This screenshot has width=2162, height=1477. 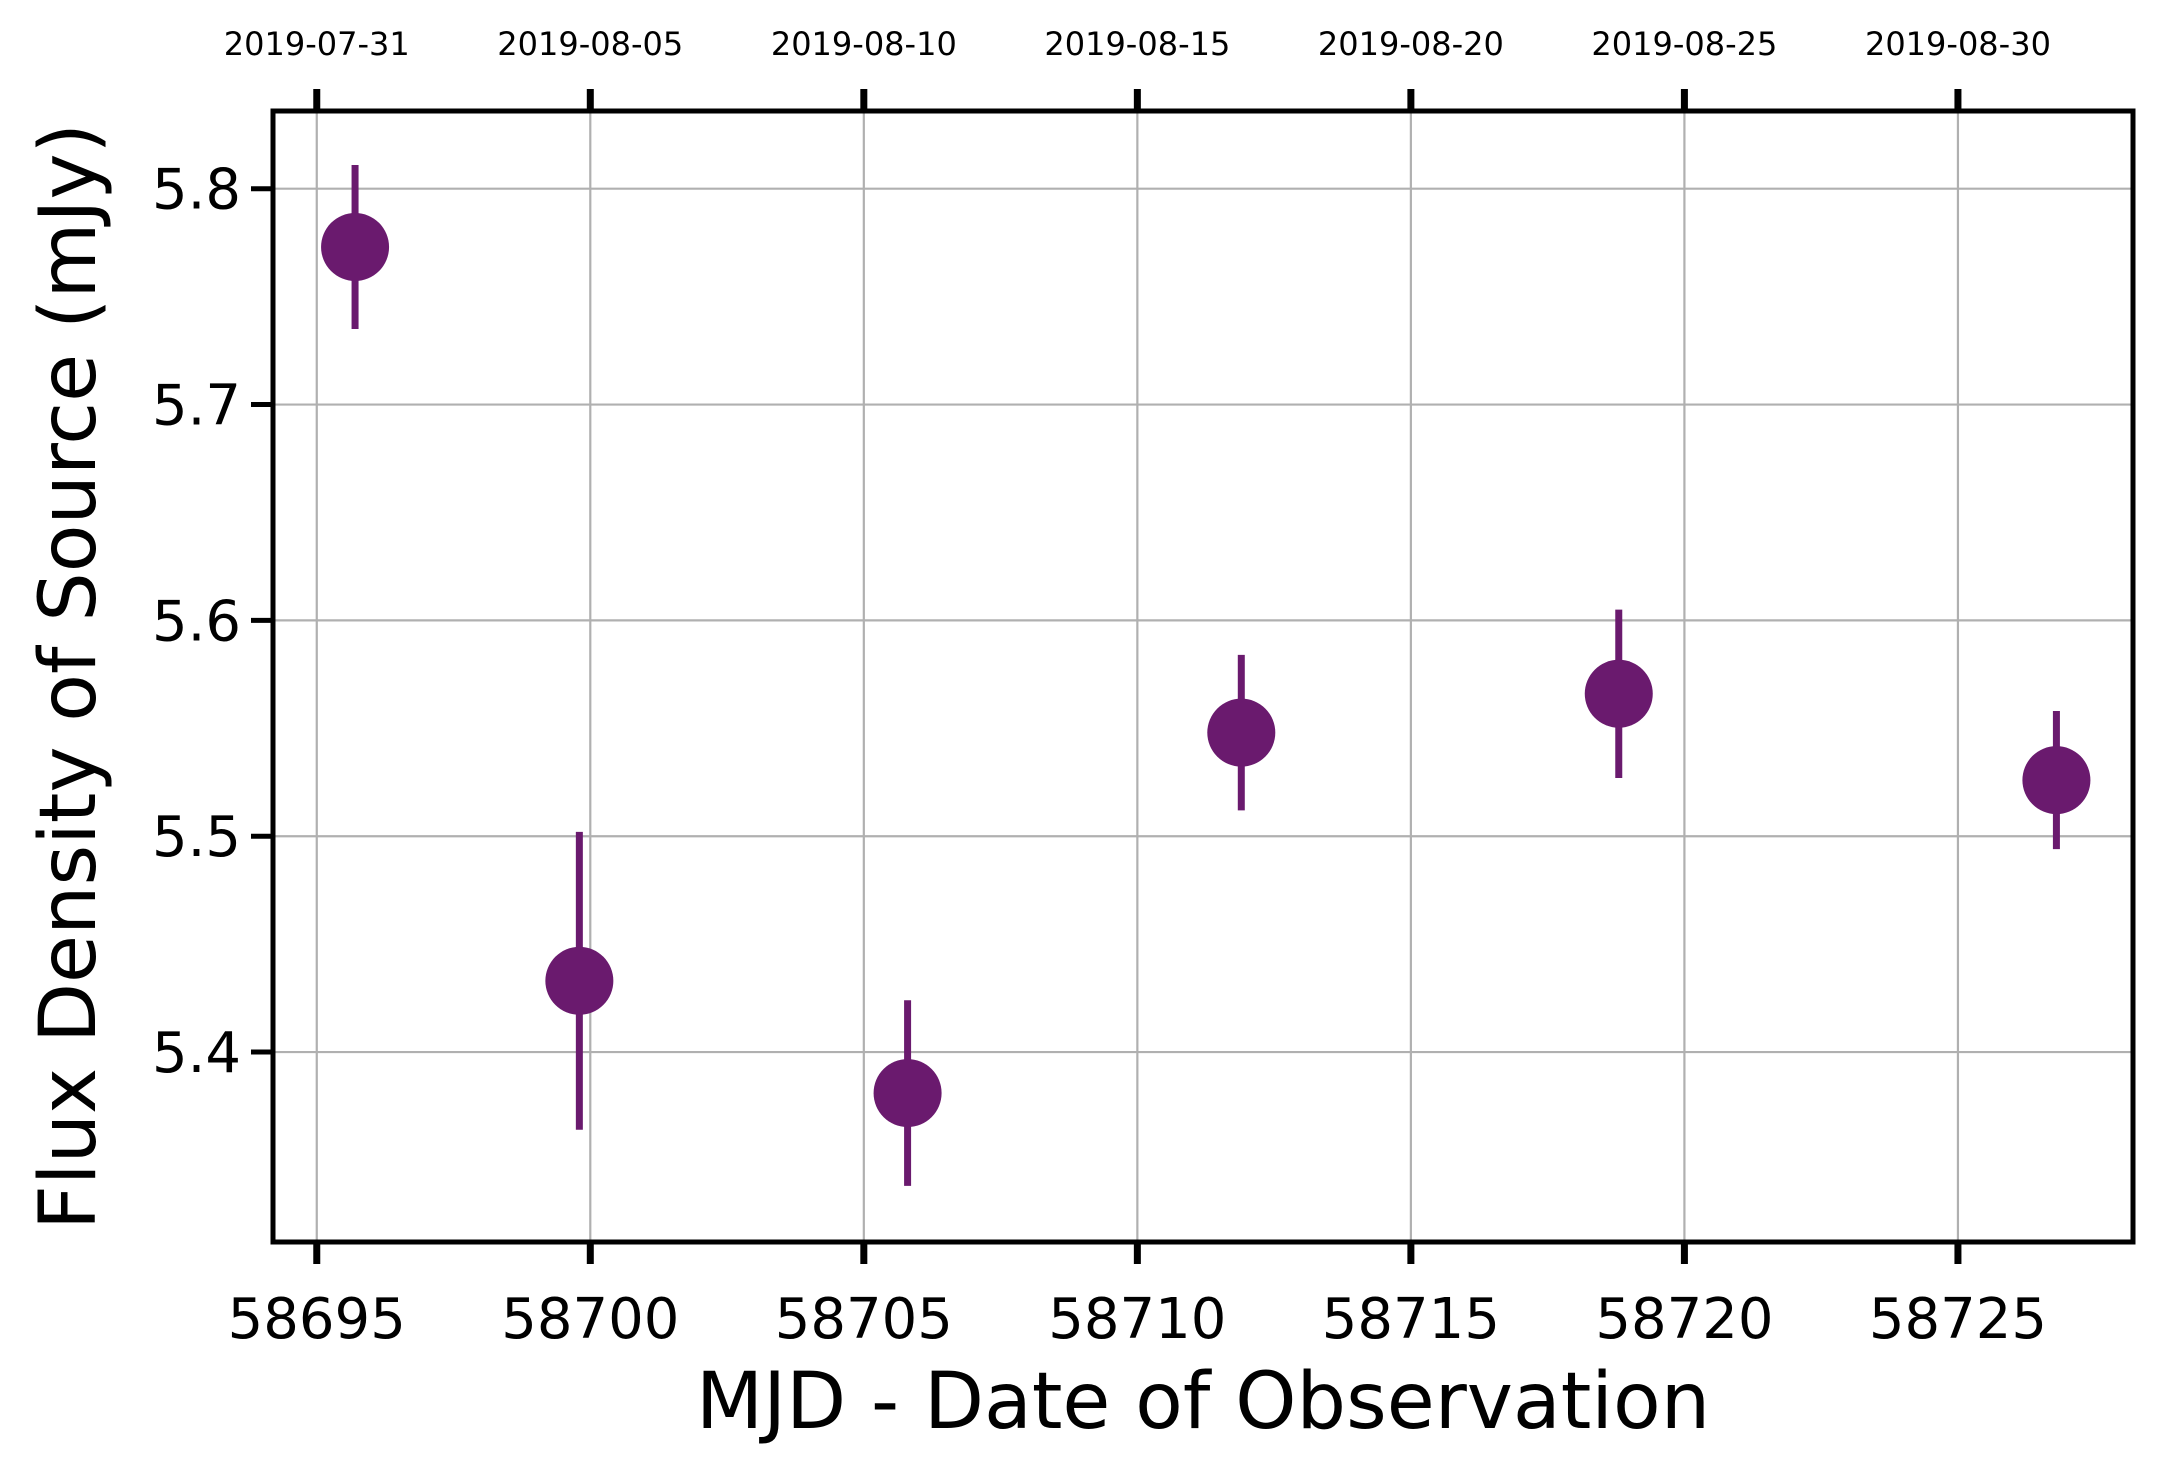 What do you see at coordinates (864, 44) in the screenshot?
I see `top-tick-label: 2019-08-10` at bounding box center [864, 44].